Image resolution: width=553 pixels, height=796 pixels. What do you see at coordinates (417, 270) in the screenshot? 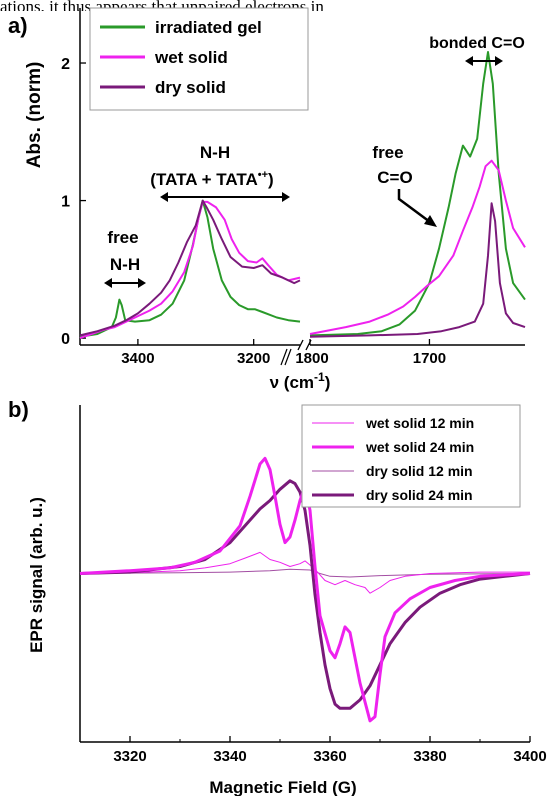
I see `series-dry-solid-line-right` at bounding box center [417, 270].